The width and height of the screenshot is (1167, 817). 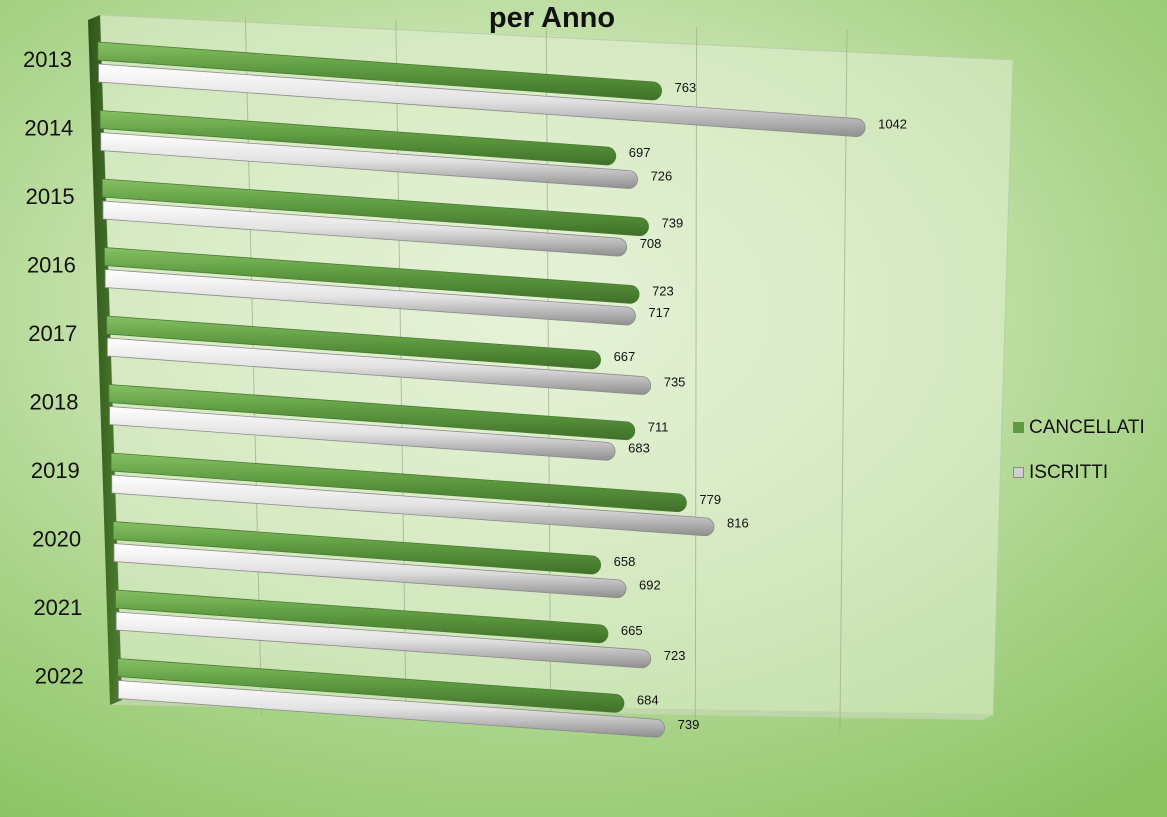 I want to click on bar-iscritti-2019, so click(x=413, y=505).